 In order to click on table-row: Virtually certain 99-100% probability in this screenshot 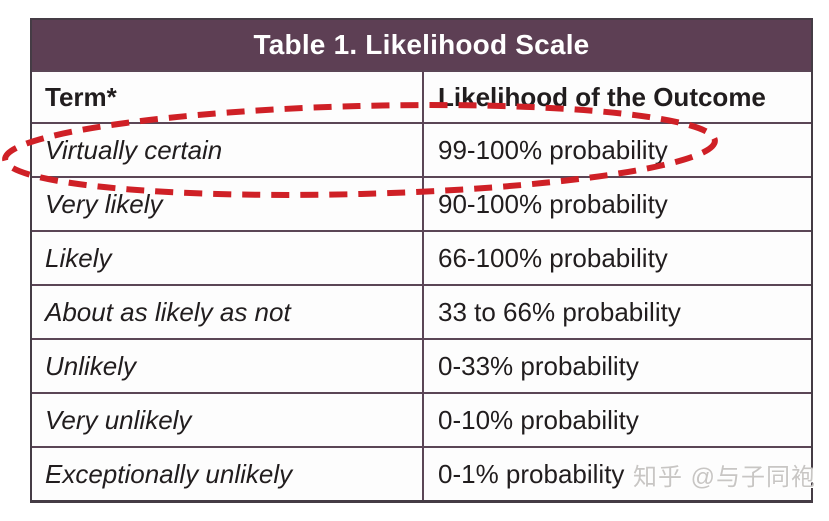, I will do `click(421, 149)`.